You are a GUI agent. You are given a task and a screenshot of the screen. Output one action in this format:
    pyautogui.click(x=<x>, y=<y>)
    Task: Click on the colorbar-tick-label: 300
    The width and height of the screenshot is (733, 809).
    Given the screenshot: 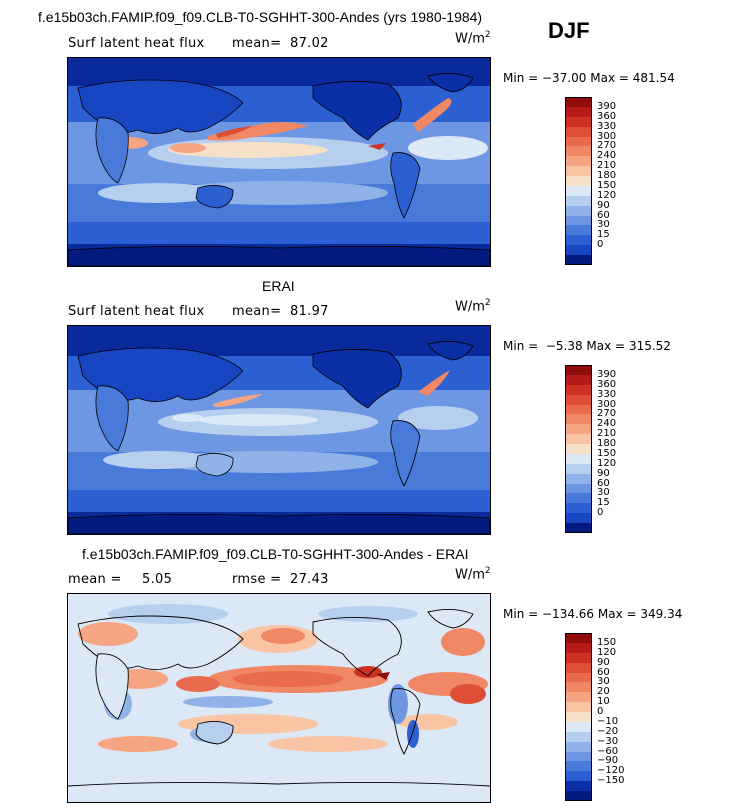 What is the action you would take?
    pyautogui.click(x=607, y=404)
    